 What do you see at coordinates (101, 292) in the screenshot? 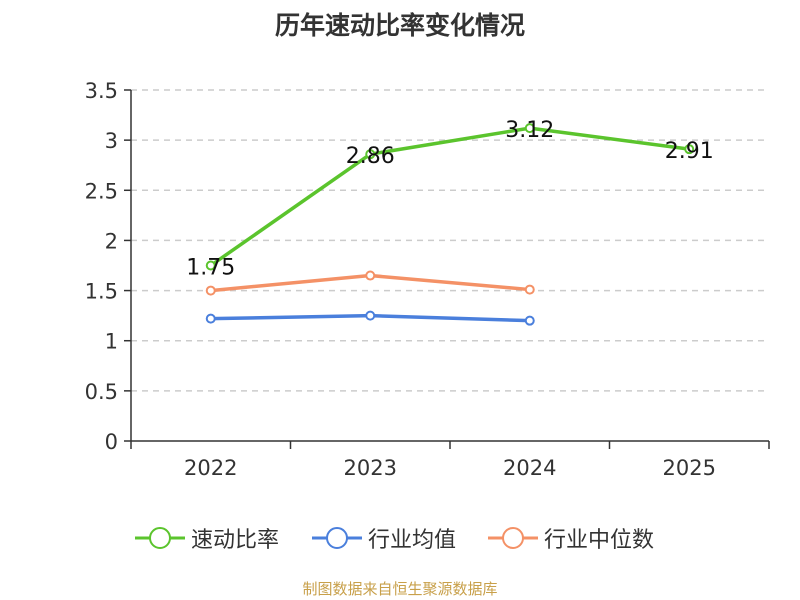
I see `y-tick-label: 1.5` at bounding box center [101, 292].